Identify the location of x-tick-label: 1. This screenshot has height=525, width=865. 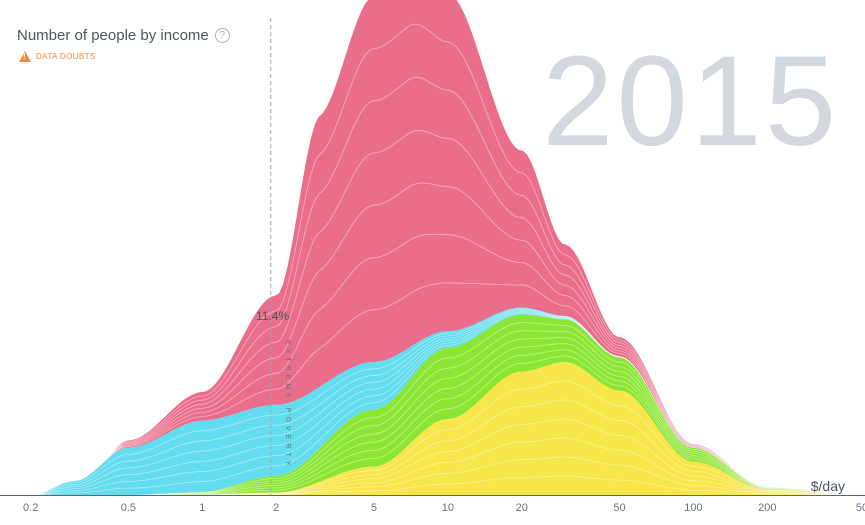
(202, 508).